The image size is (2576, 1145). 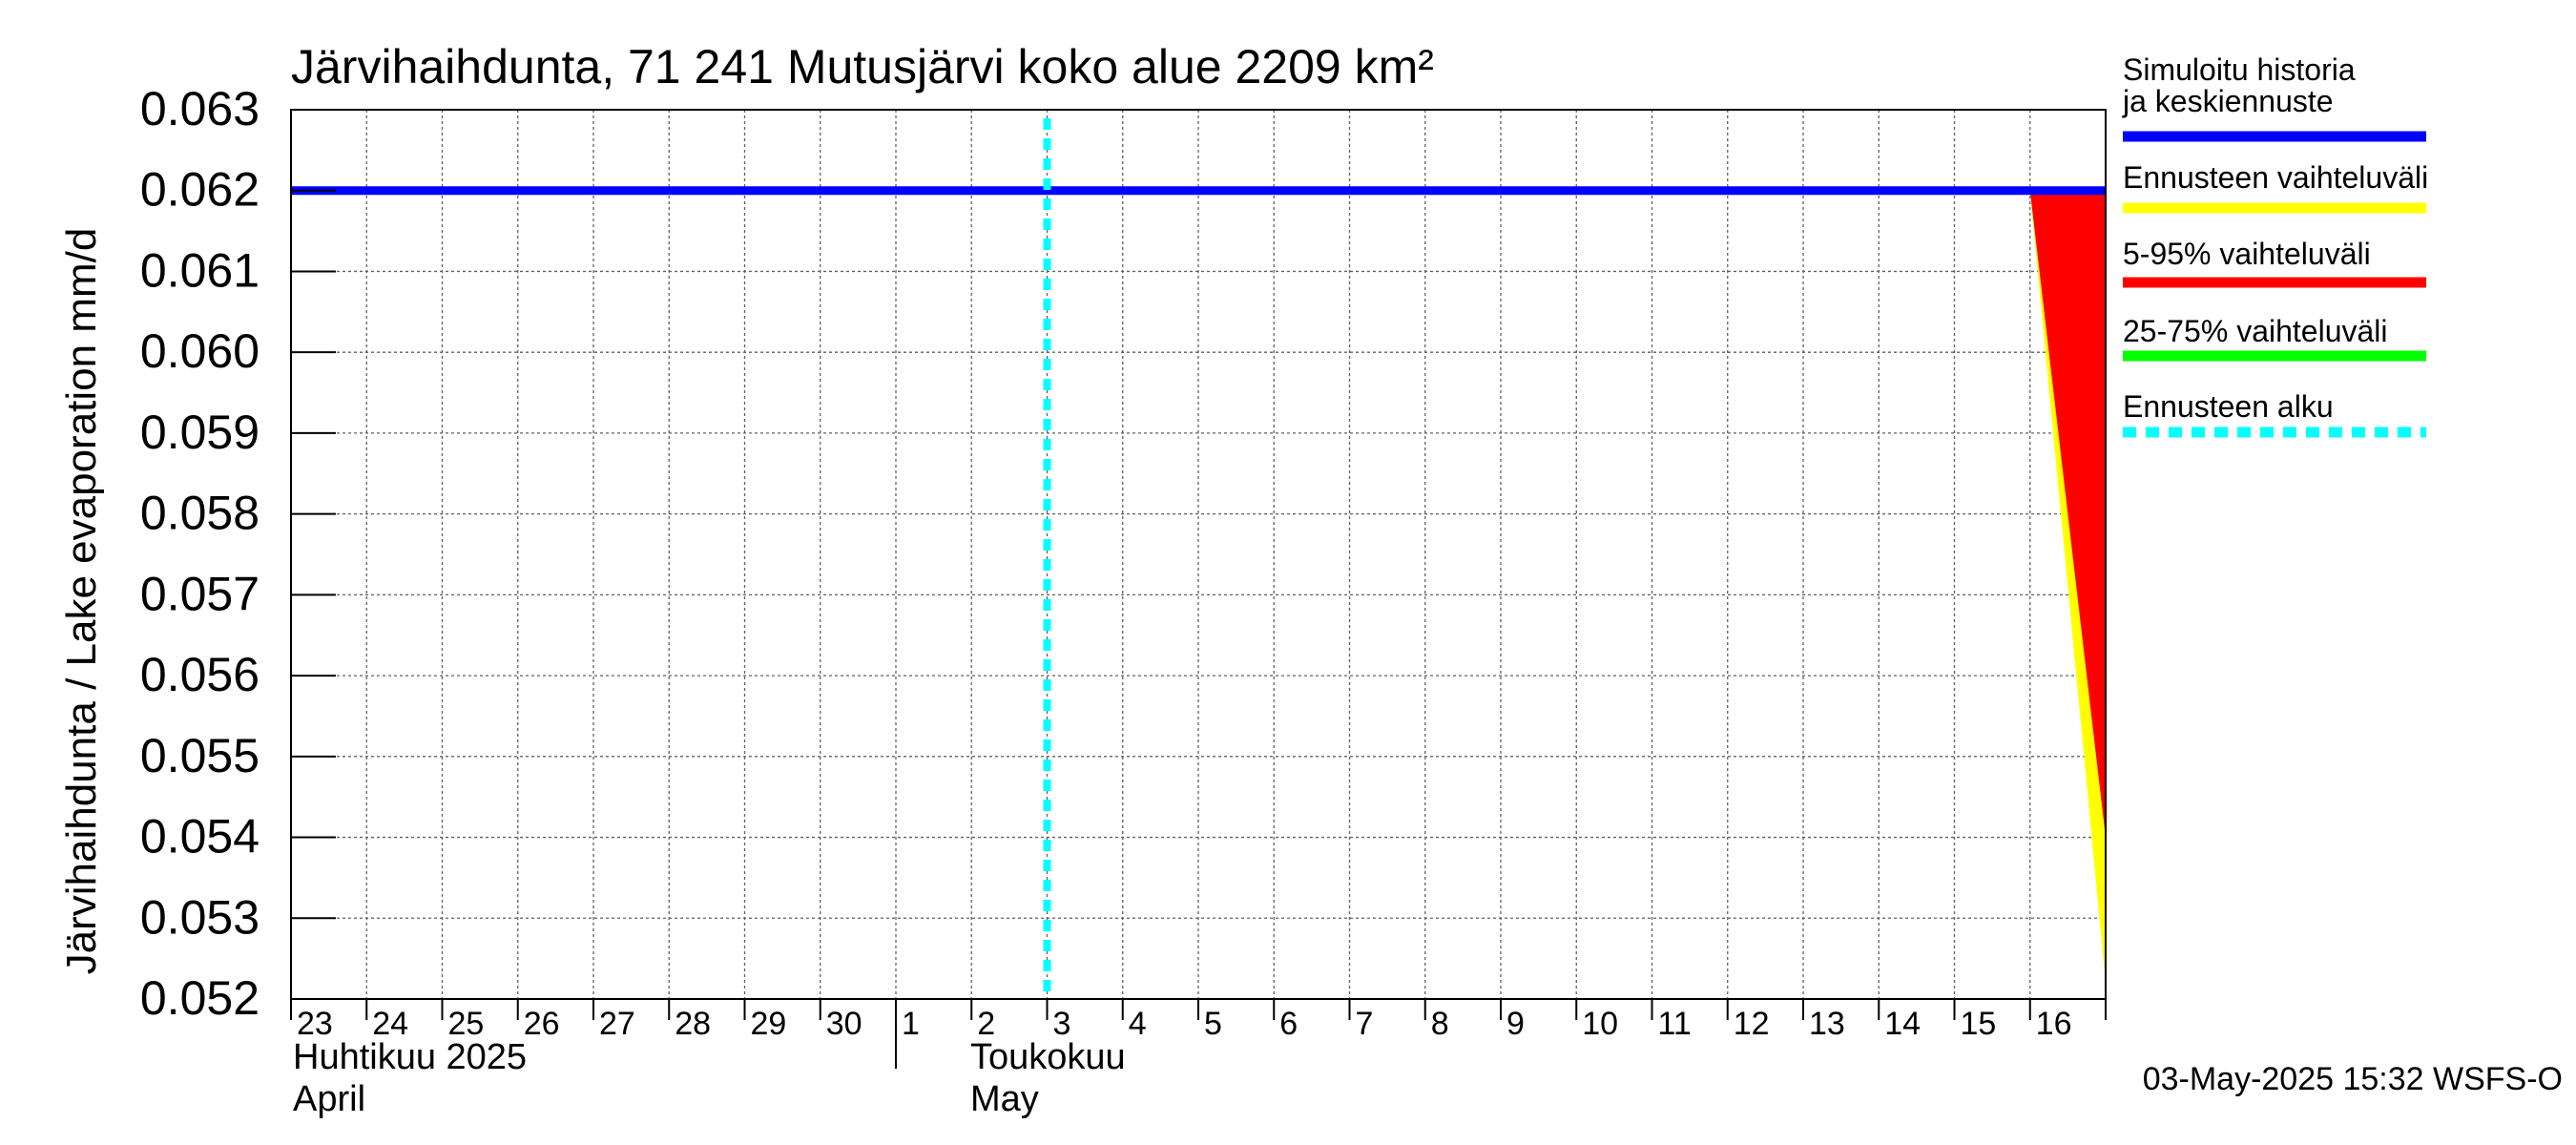 What do you see at coordinates (2353, 1079) in the screenshot?
I see `footer-timestamp: 03-May-2025 15:32 WSFS-O` at bounding box center [2353, 1079].